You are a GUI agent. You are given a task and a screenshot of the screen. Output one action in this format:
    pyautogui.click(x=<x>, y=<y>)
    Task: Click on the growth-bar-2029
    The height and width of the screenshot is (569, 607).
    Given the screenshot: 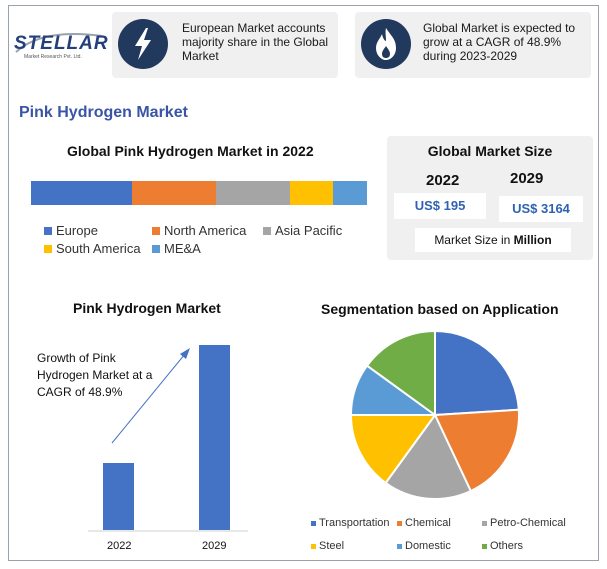 What is the action you would take?
    pyautogui.click(x=214, y=437)
    